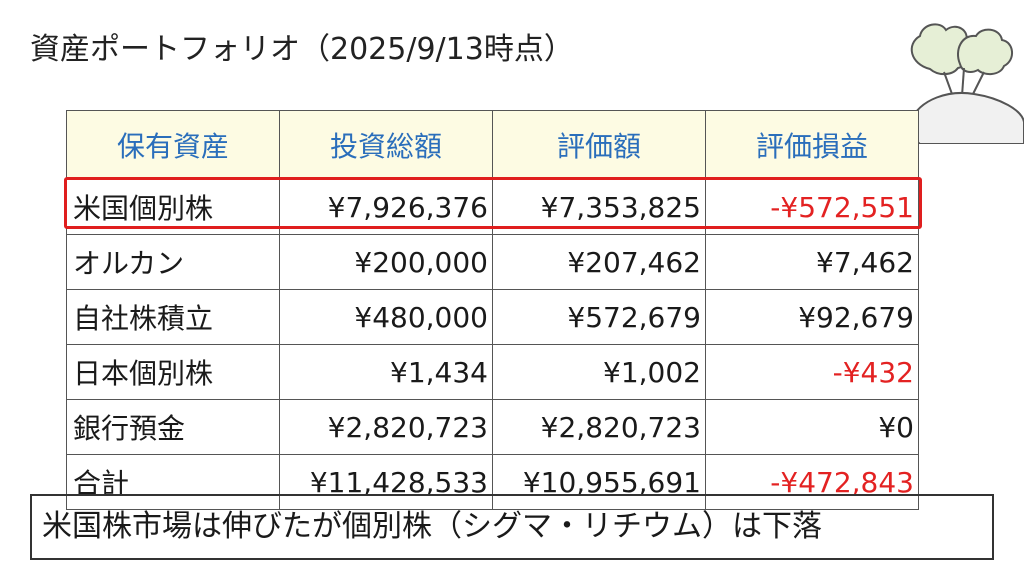 The image size is (1024, 576). What do you see at coordinates (173, 427) in the screenshot?
I see `asset-name: 銀行預金` at bounding box center [173, 427].